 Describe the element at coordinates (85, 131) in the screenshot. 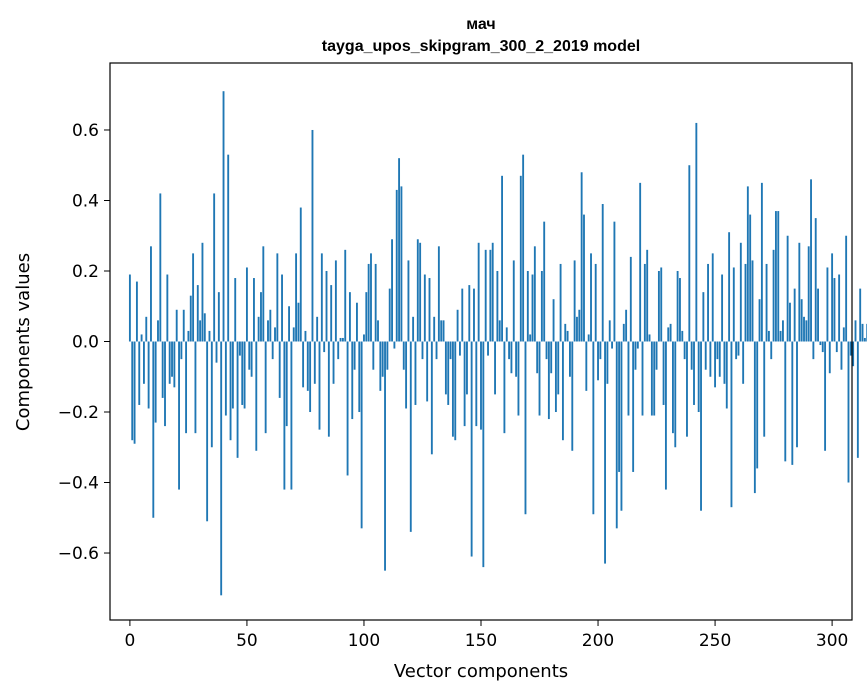

I see `y-tick-label: 0.6` at that location.